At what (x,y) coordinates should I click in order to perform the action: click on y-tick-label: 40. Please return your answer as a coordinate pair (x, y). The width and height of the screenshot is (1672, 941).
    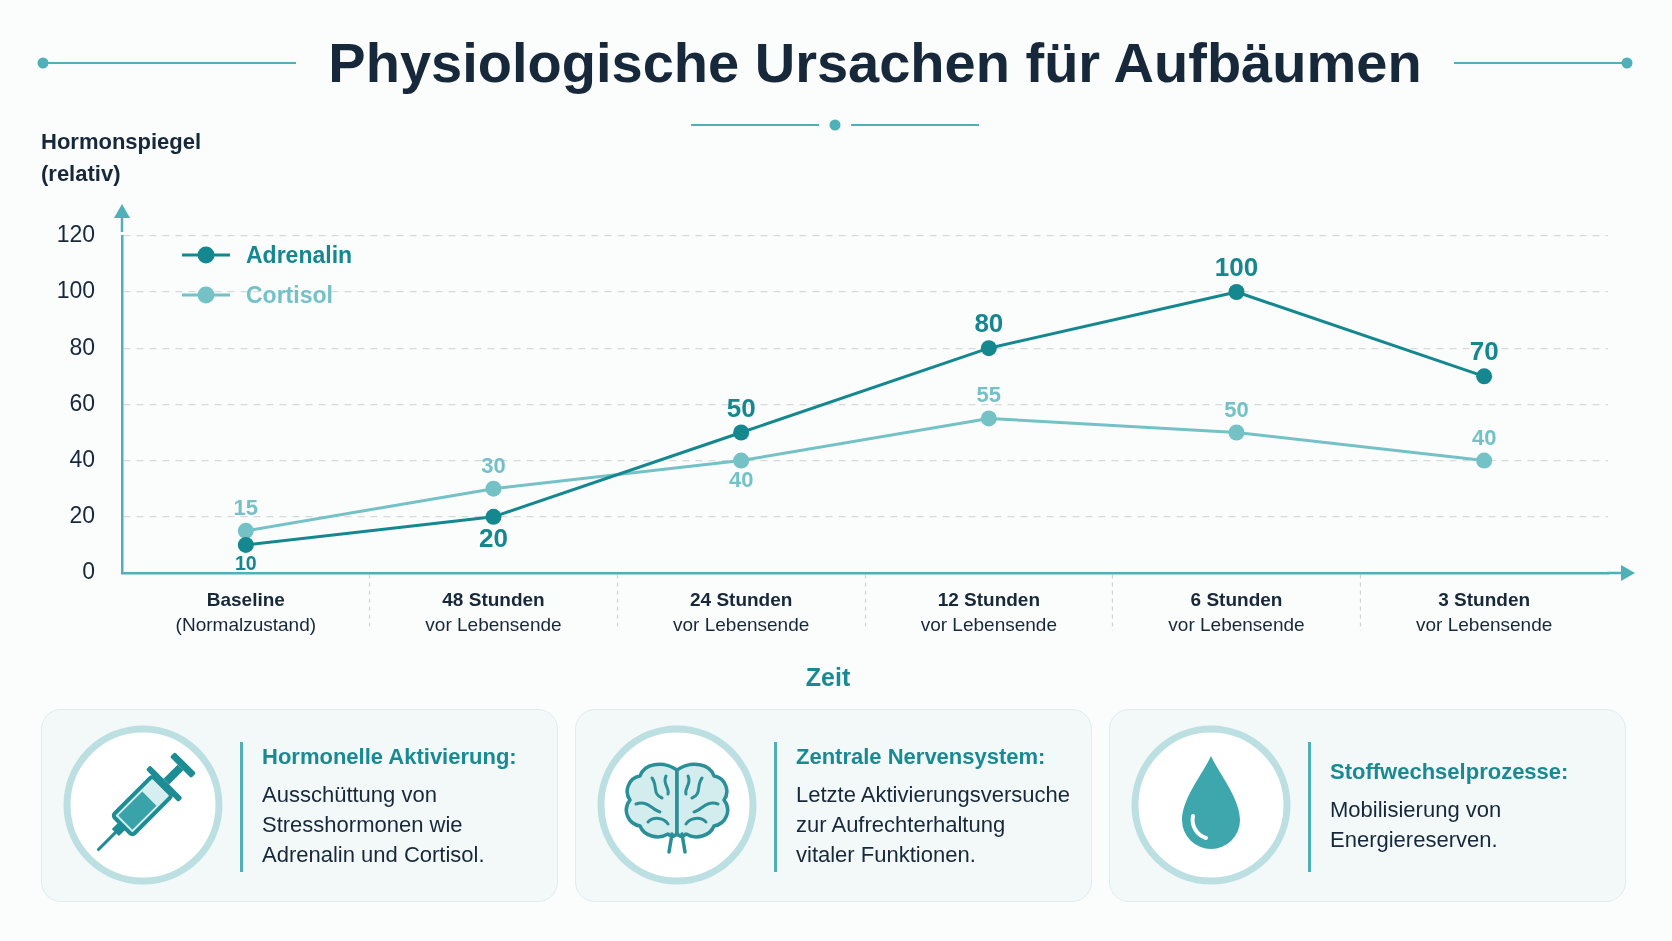
    Looking at the image, I should click on (82, 458).